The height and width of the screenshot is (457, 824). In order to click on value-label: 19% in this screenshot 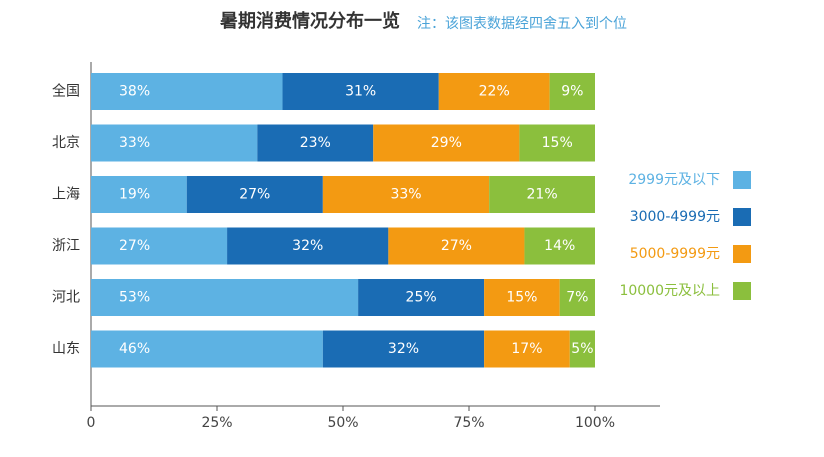, I will do `click(134, 195)`.